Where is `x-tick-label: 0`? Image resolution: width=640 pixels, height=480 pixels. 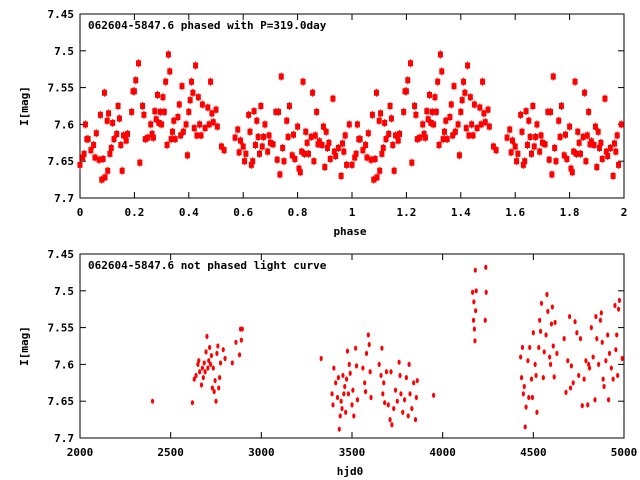 x-tick-label: 0 is located at coordinates (80, 212).